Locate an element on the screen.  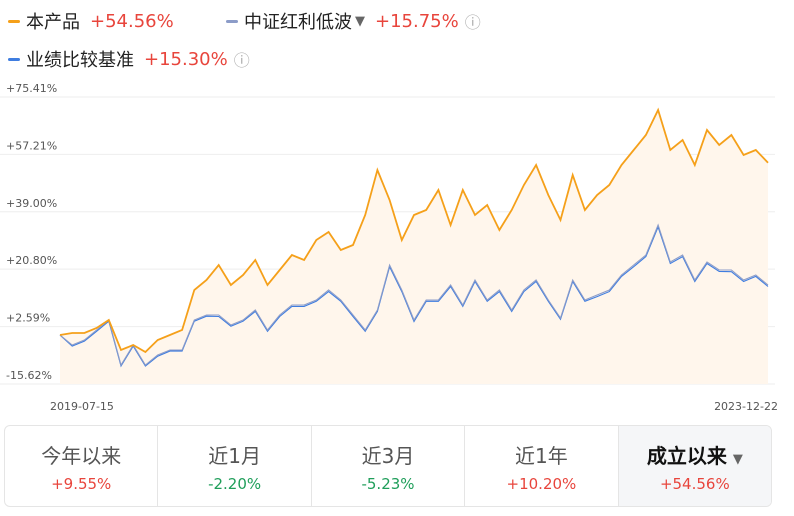
tab-label: 近3月 is located at coordinates (388, 455).